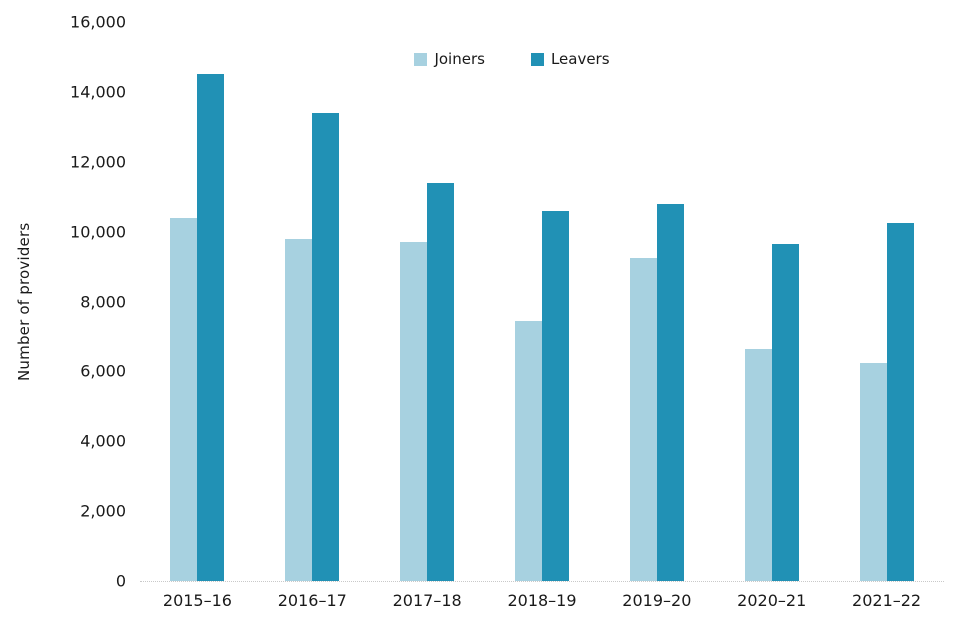 The image size is (960, 640). I want to click on legend: Joiners Leavers, so click(512, 59).